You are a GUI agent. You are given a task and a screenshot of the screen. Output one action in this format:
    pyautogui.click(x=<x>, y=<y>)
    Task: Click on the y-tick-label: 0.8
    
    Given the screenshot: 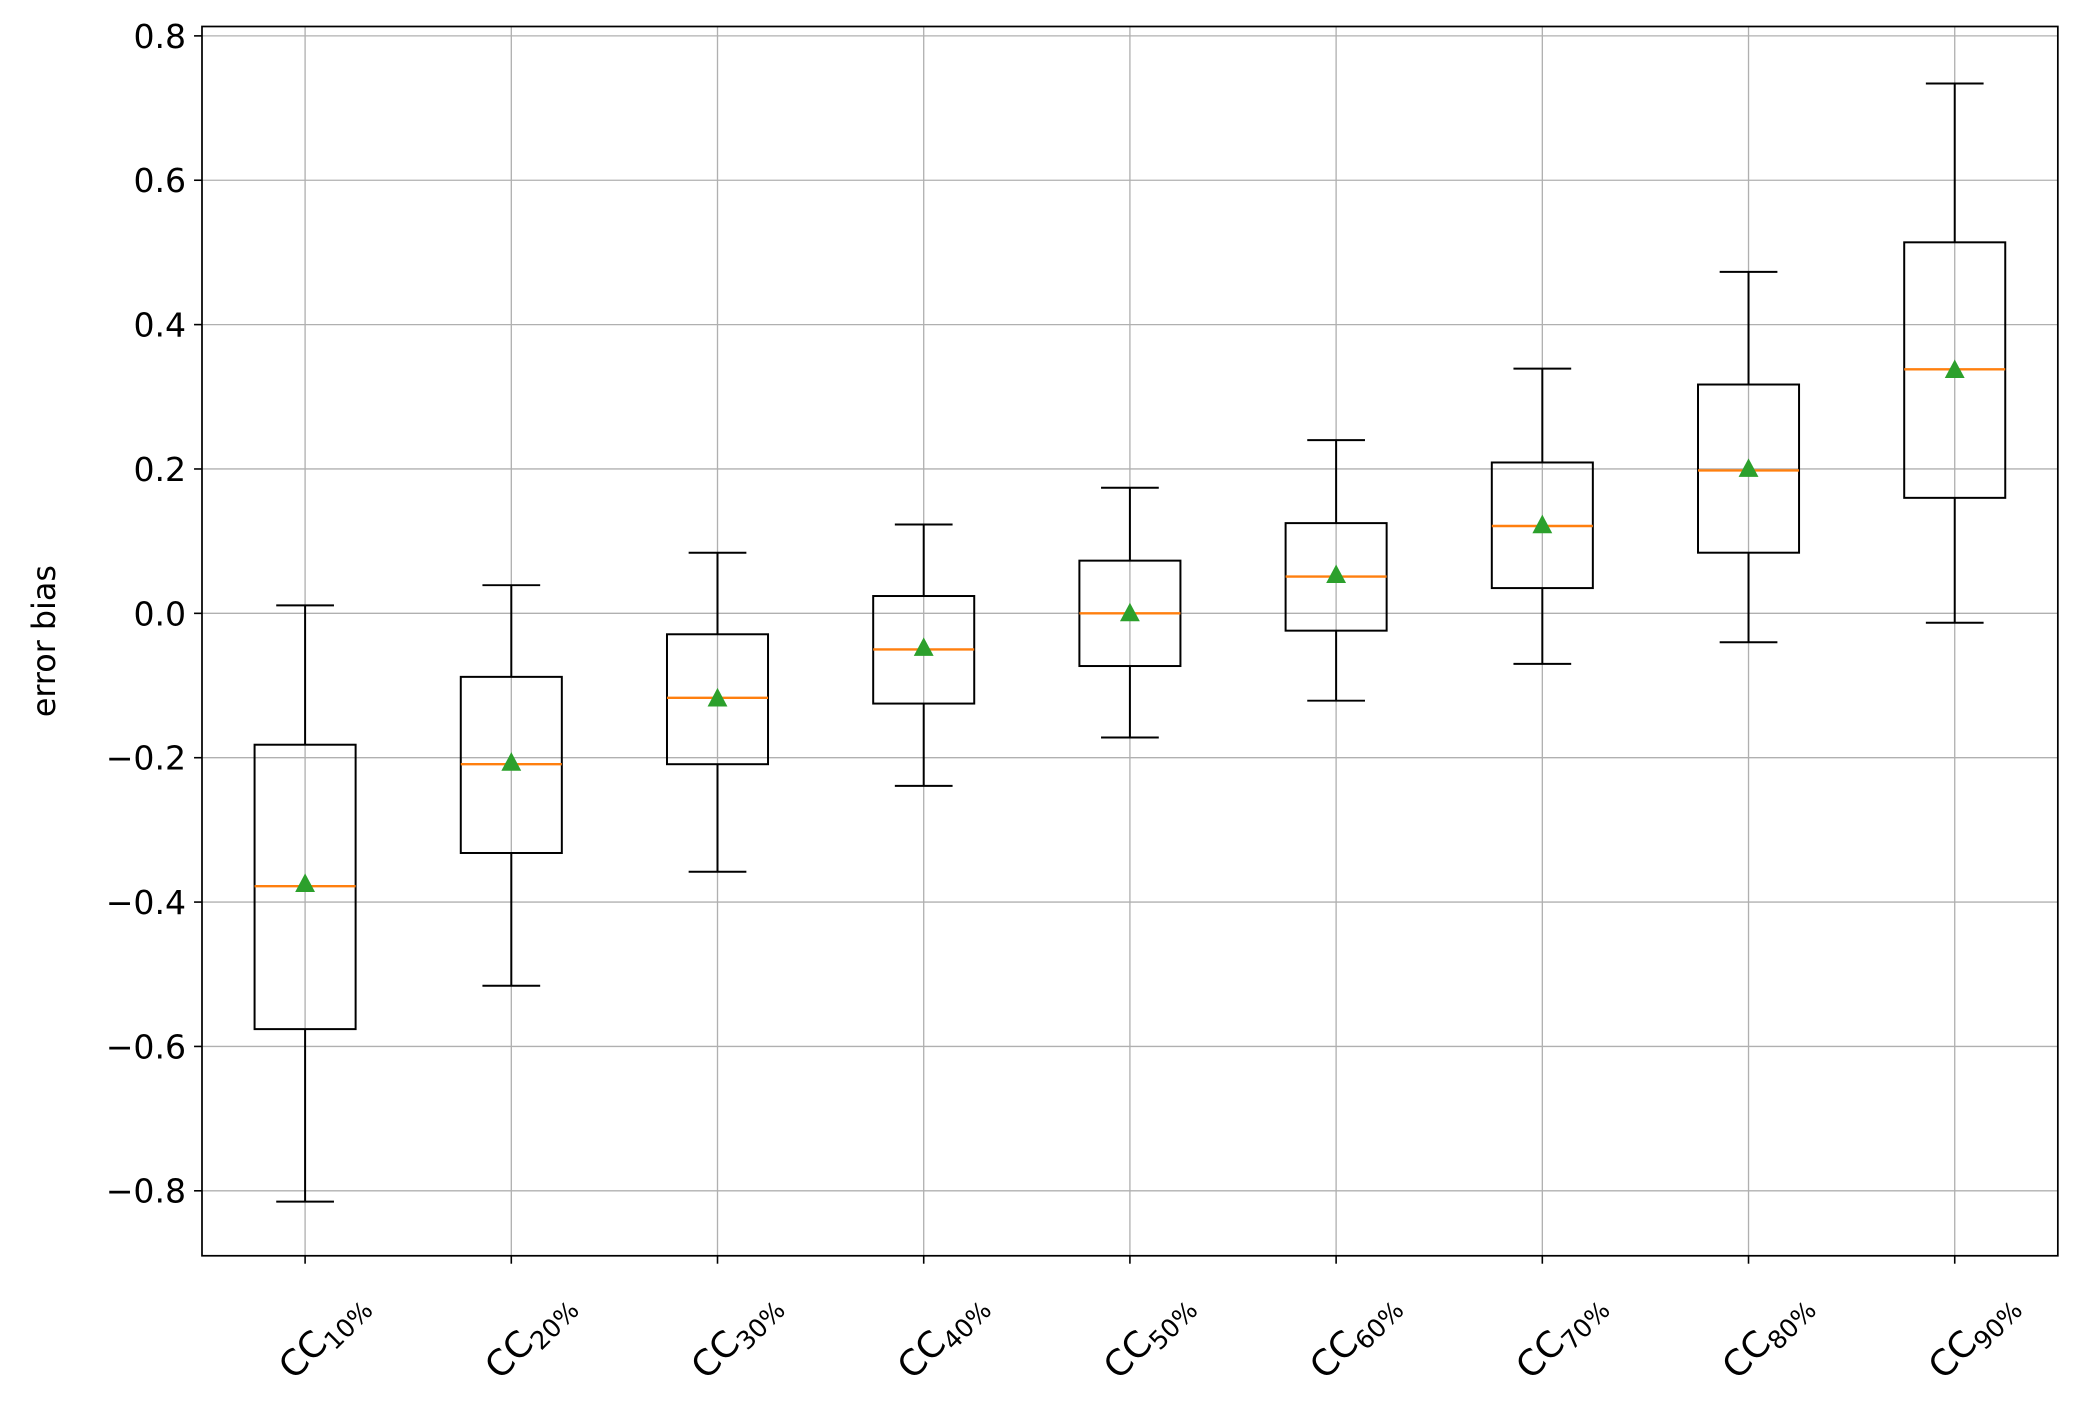 What is the action you would take?
    pyautogui.click(x=159, y=36)
    